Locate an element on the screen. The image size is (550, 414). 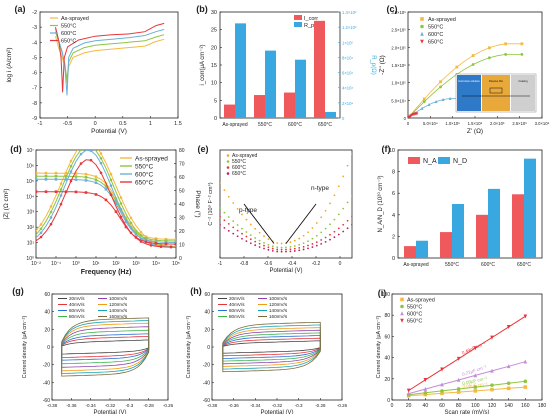
panel-a-legend-label: As-sprayed is located at coordinates (75, 19).